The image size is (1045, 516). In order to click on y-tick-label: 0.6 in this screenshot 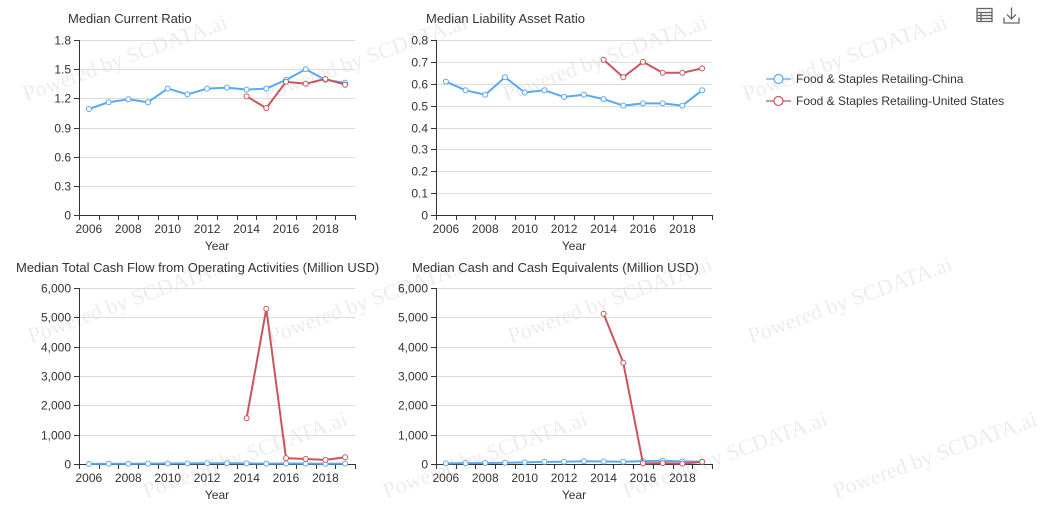, I will do `click(419, 85)`.